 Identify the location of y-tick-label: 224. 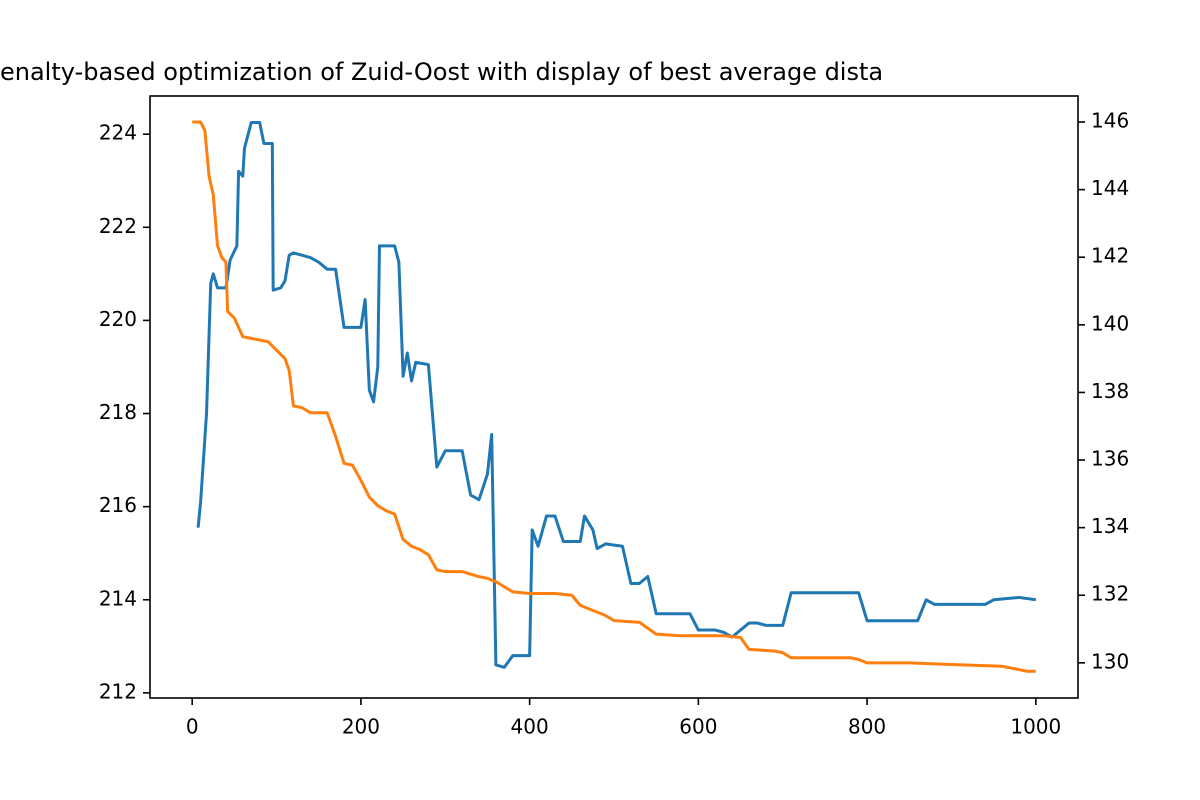
(118, 133).